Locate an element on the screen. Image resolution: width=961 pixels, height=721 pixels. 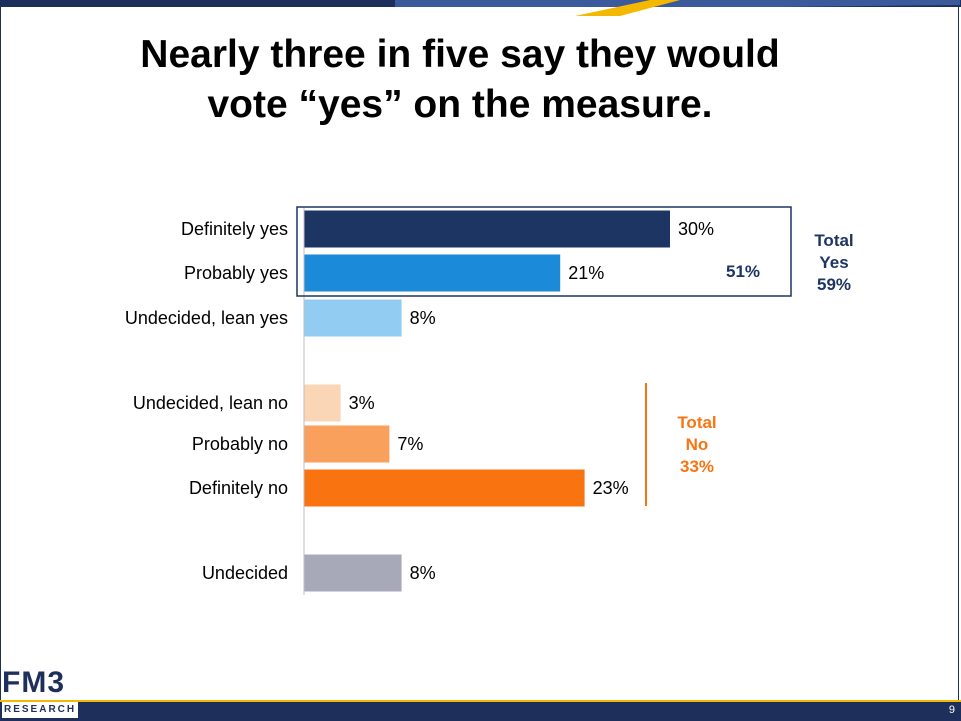
value-label-0: 30% is located at coordinates (696, 229).